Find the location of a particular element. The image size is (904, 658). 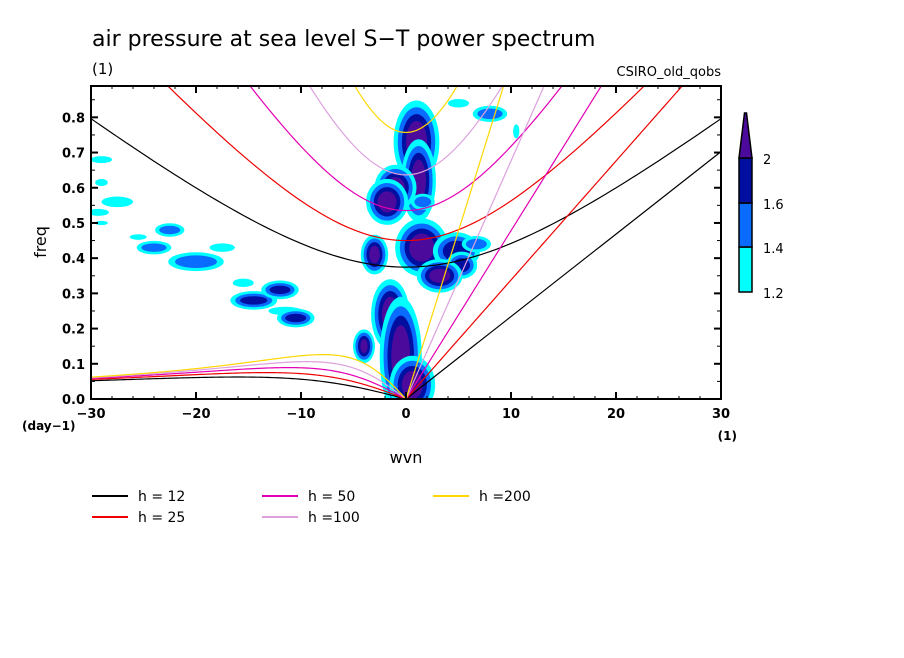

y-tick-label: 0.0 is located at coordinates (73, 400).